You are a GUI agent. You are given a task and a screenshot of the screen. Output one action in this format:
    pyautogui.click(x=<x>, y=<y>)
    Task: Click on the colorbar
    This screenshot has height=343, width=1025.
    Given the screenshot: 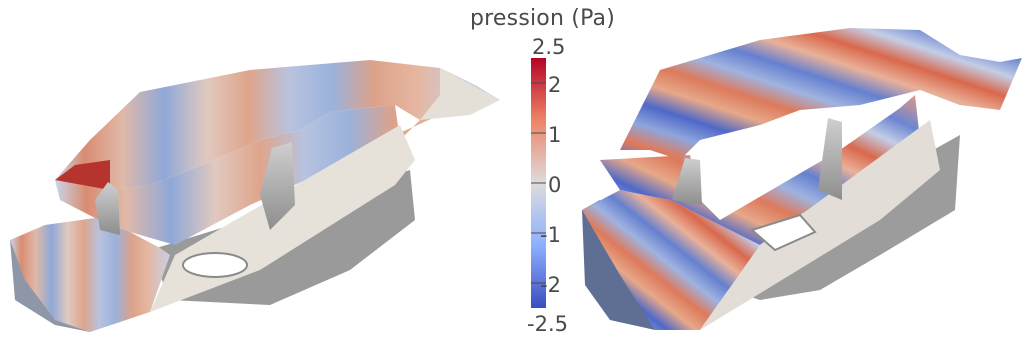 What is the action you would take?
    pyautogui.click(x=538, y=183)
    